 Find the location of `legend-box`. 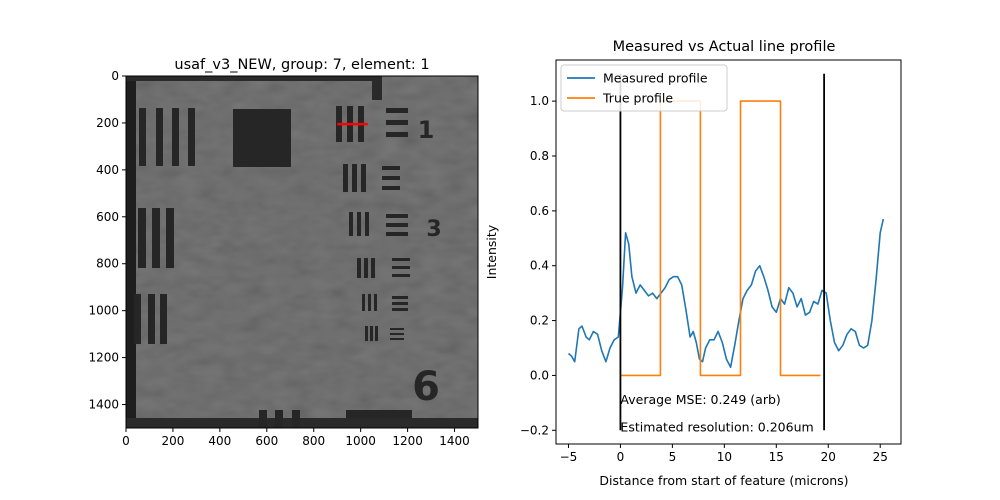

legend-box is located at coordinates (644, 88).